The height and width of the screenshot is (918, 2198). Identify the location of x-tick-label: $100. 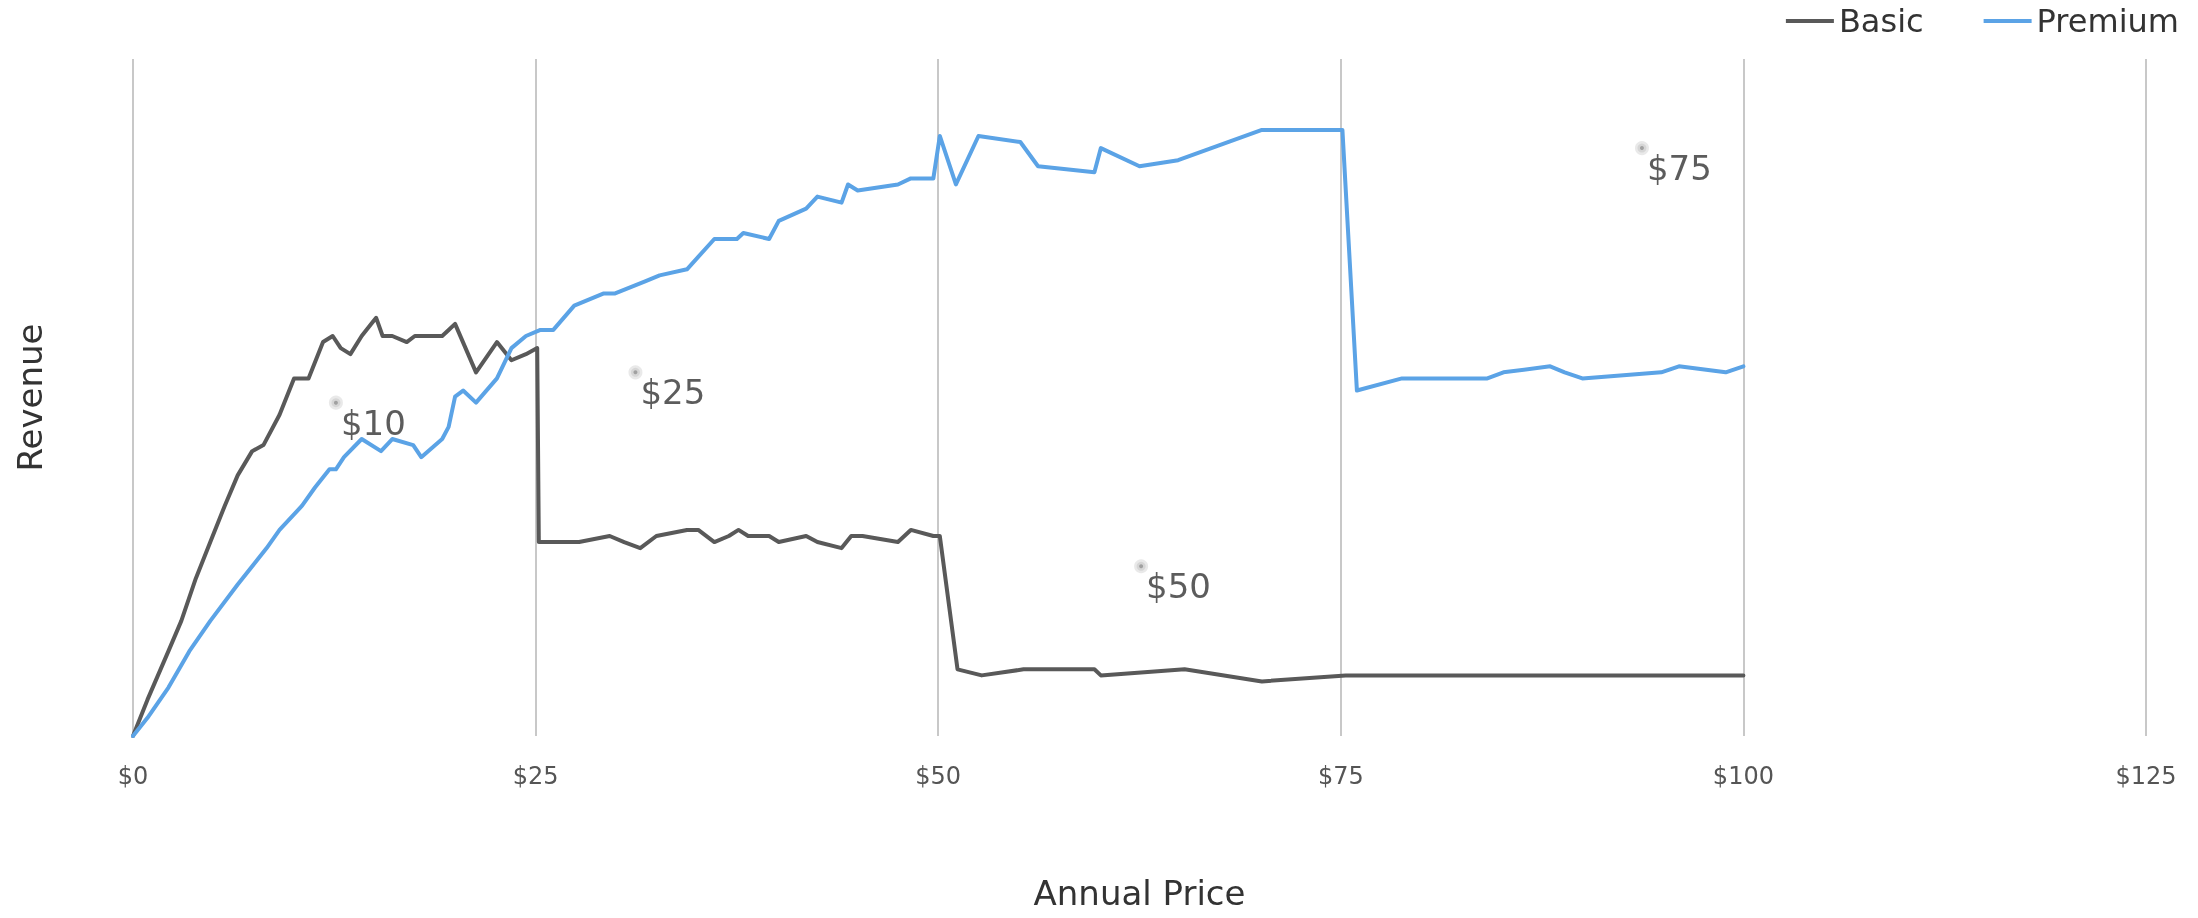
(1743, 776).